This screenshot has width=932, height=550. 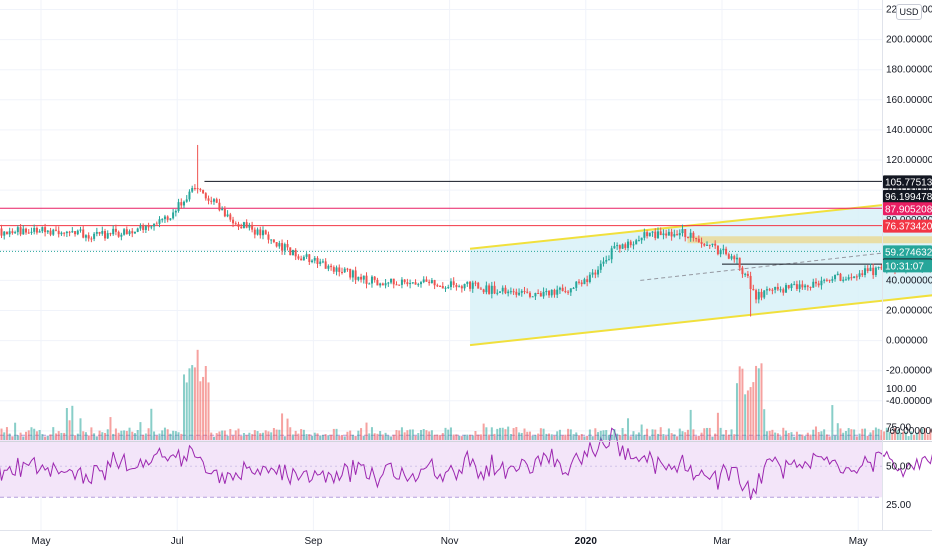 What do you see at coordinates (909, 130) in the screenshot?
I see `price-tick-label: 140.000000` at bounding box center [909, 130].